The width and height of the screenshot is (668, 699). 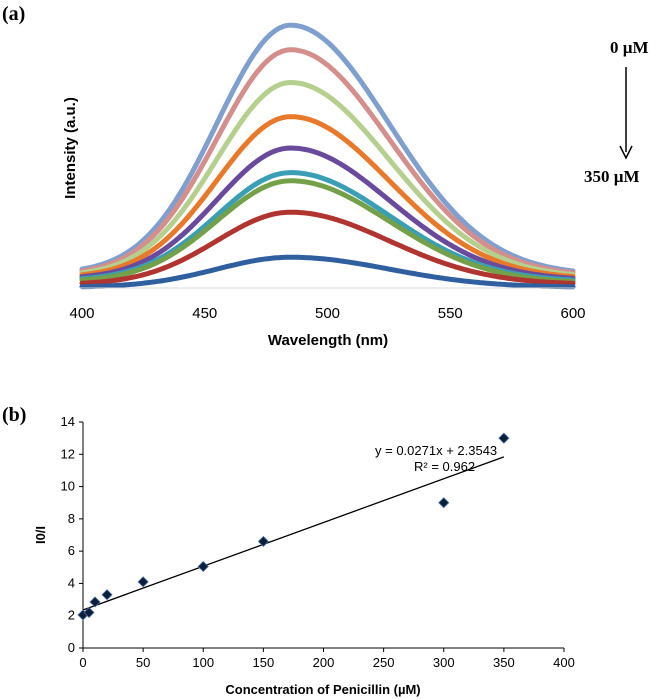 What do you see at coordinates (322, 689) in the screenshot?
I see `b-x-axis-title: Concentration of Penicillin (µM)` at bounding box center [322, 689].